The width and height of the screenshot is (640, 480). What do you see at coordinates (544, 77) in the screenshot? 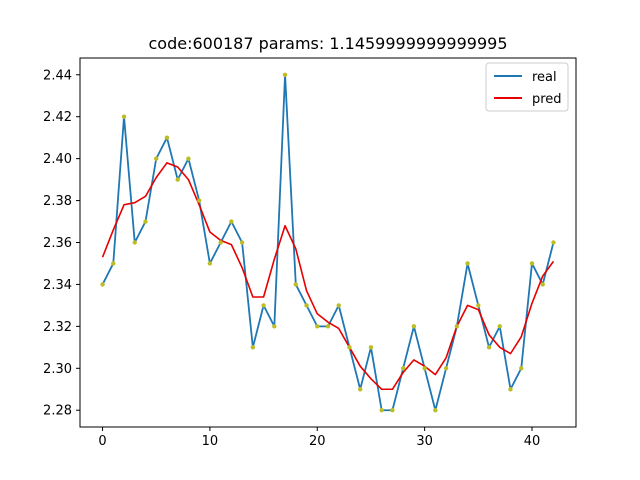
I see `legend-label-real: real` at bounding box center [544, 77].